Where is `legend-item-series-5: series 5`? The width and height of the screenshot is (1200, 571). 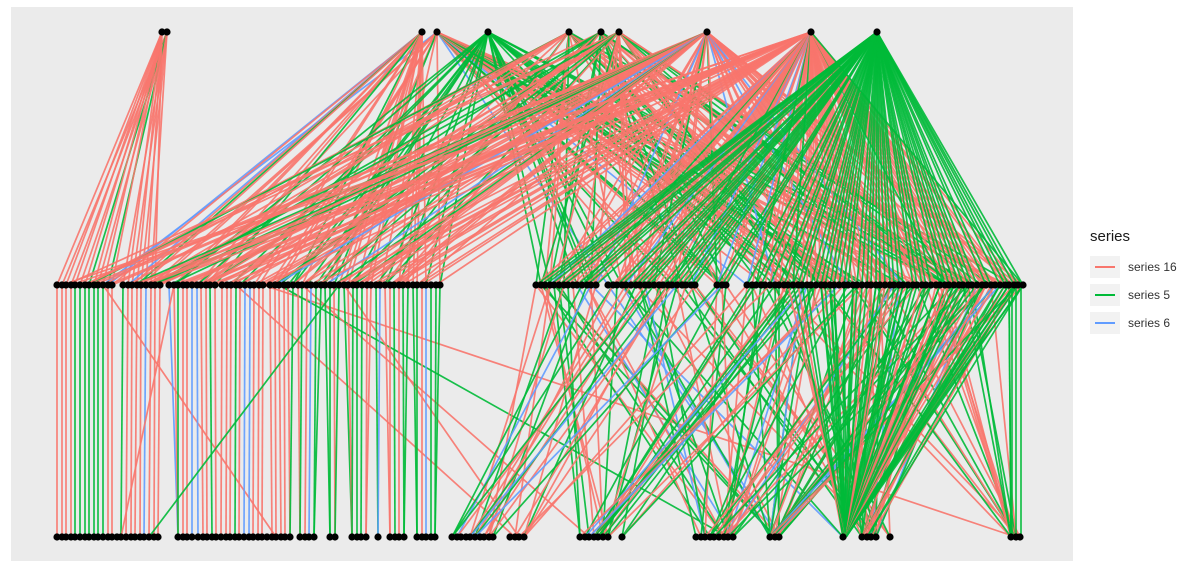 legend-item-series-5: series 5 is located at coordinates (1139, 295).